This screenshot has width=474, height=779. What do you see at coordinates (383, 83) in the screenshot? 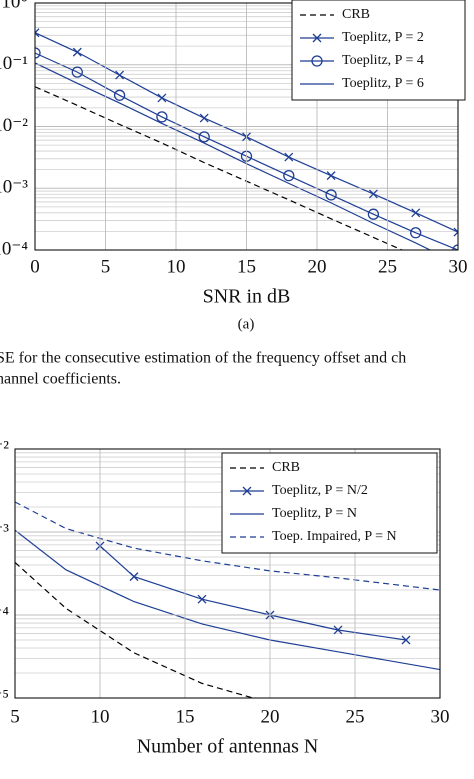
I see `legend-label: Toeplitz, P = 6` at bounding box center [383, 83].